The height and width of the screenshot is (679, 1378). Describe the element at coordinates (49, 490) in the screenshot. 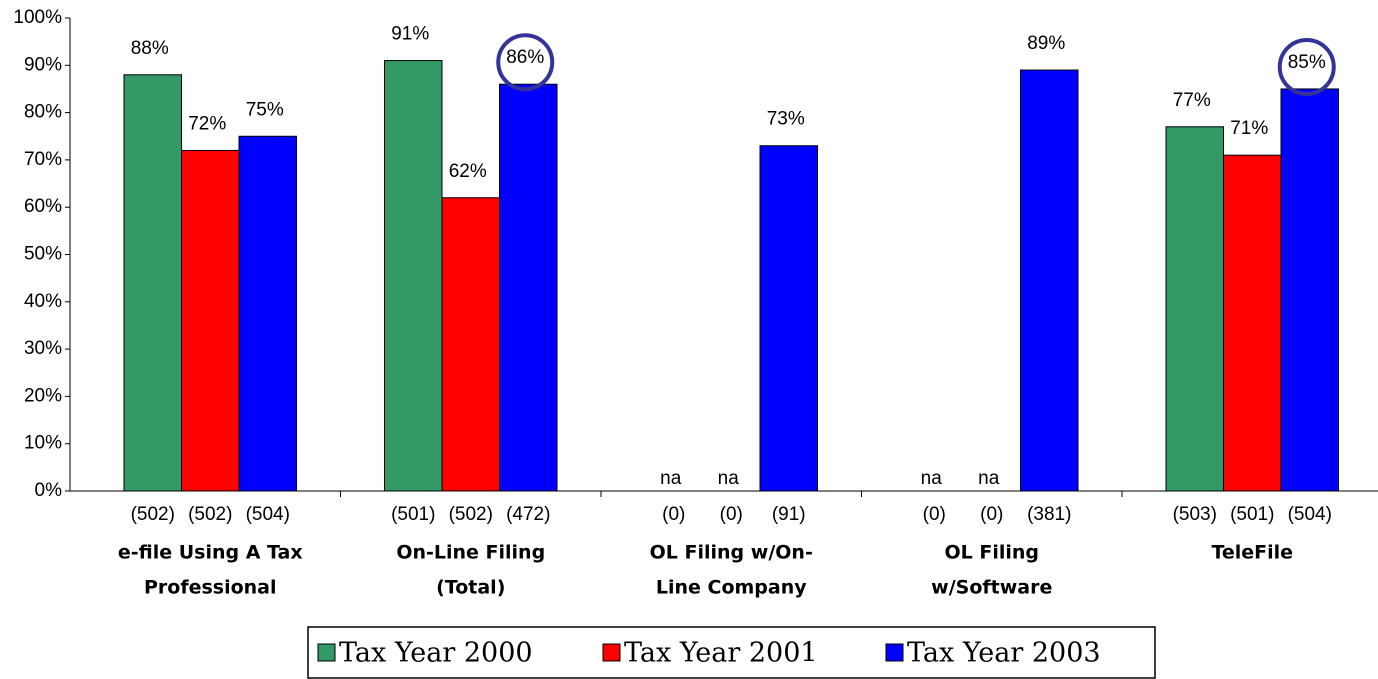

I see `y-tick-label: 0%` at that location.